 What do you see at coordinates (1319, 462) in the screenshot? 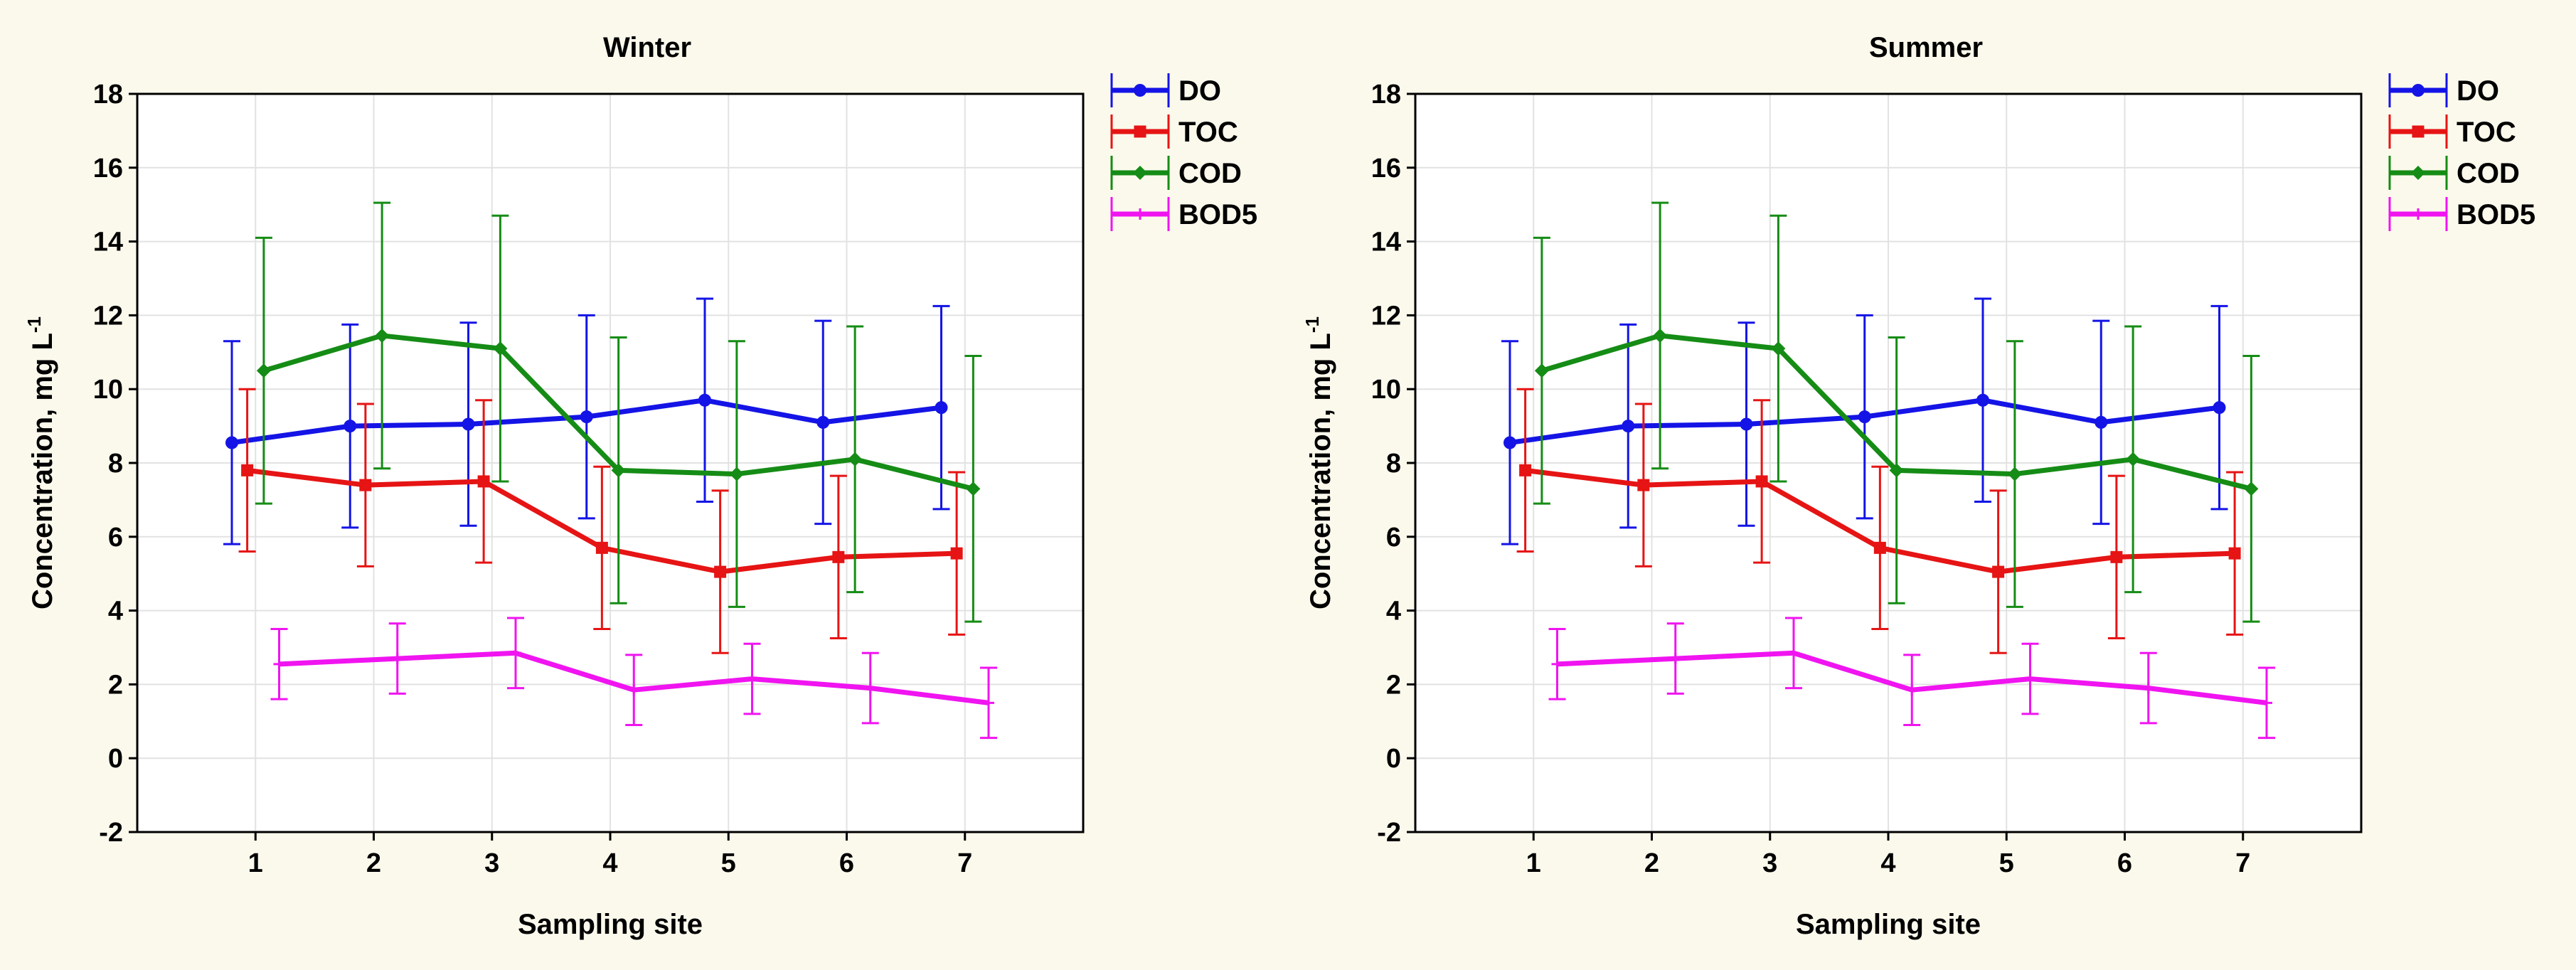
I see `y-axis-label: Concentration, mg L-1` at bounding box center [1319, 462].